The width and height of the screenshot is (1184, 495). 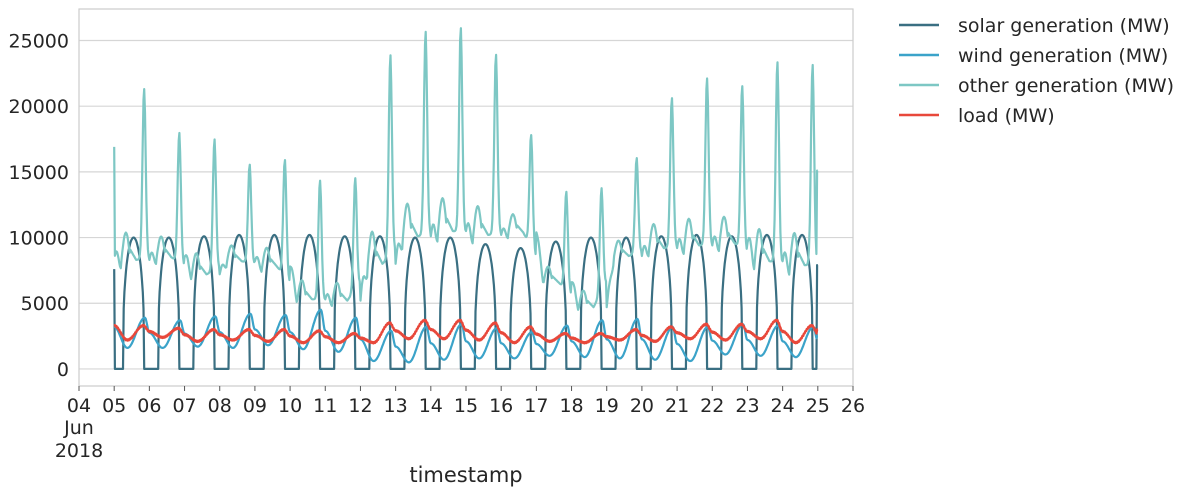 I want to click on legend-label: load (MW), so click(x=1006, y=116).